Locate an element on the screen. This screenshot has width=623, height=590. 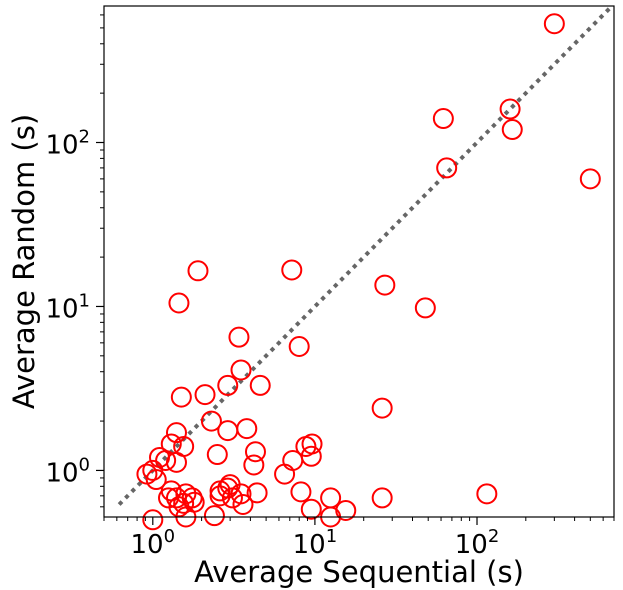
x-axis: 100 101 102 is located at coordinates (359, 538).